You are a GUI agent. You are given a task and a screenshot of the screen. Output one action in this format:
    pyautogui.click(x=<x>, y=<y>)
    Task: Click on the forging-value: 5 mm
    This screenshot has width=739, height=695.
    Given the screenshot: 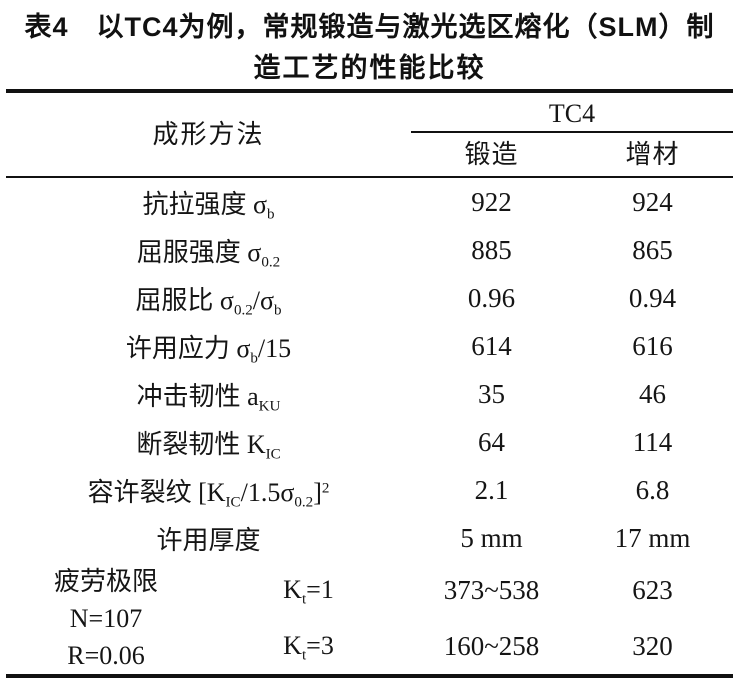 What is the action you would take?
    pyautogui.click(x=491, y=537)
    